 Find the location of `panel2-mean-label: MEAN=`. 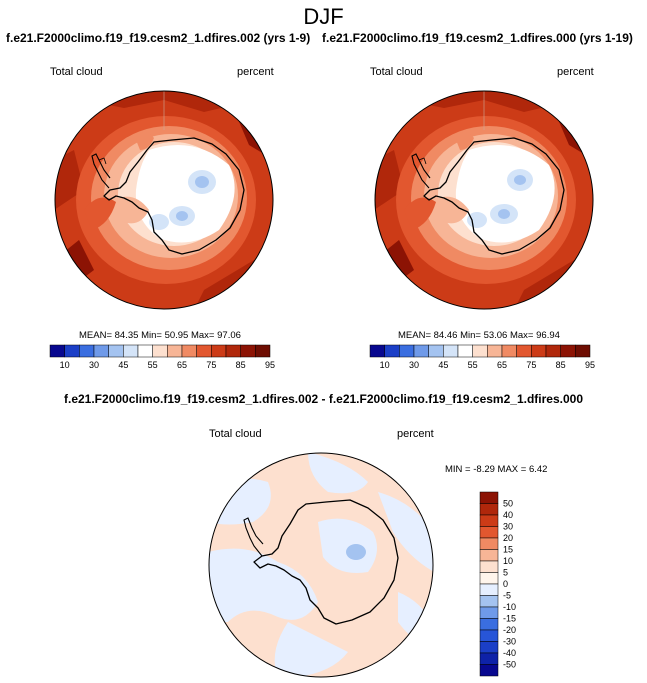

panel2-mean-label: MEAN= is located at coordinates (414, 335).